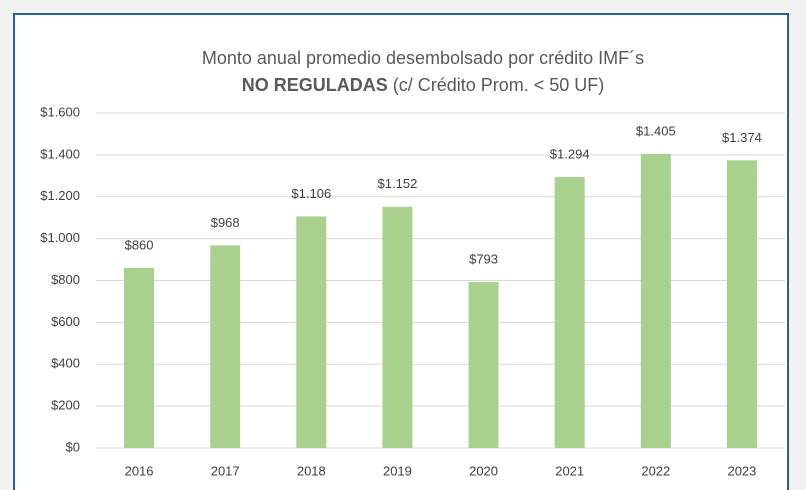  What do you see at coordinates (65, 321) in the screenshot?
I see `y-tick-label: $600` at bounding box center [65, 321].